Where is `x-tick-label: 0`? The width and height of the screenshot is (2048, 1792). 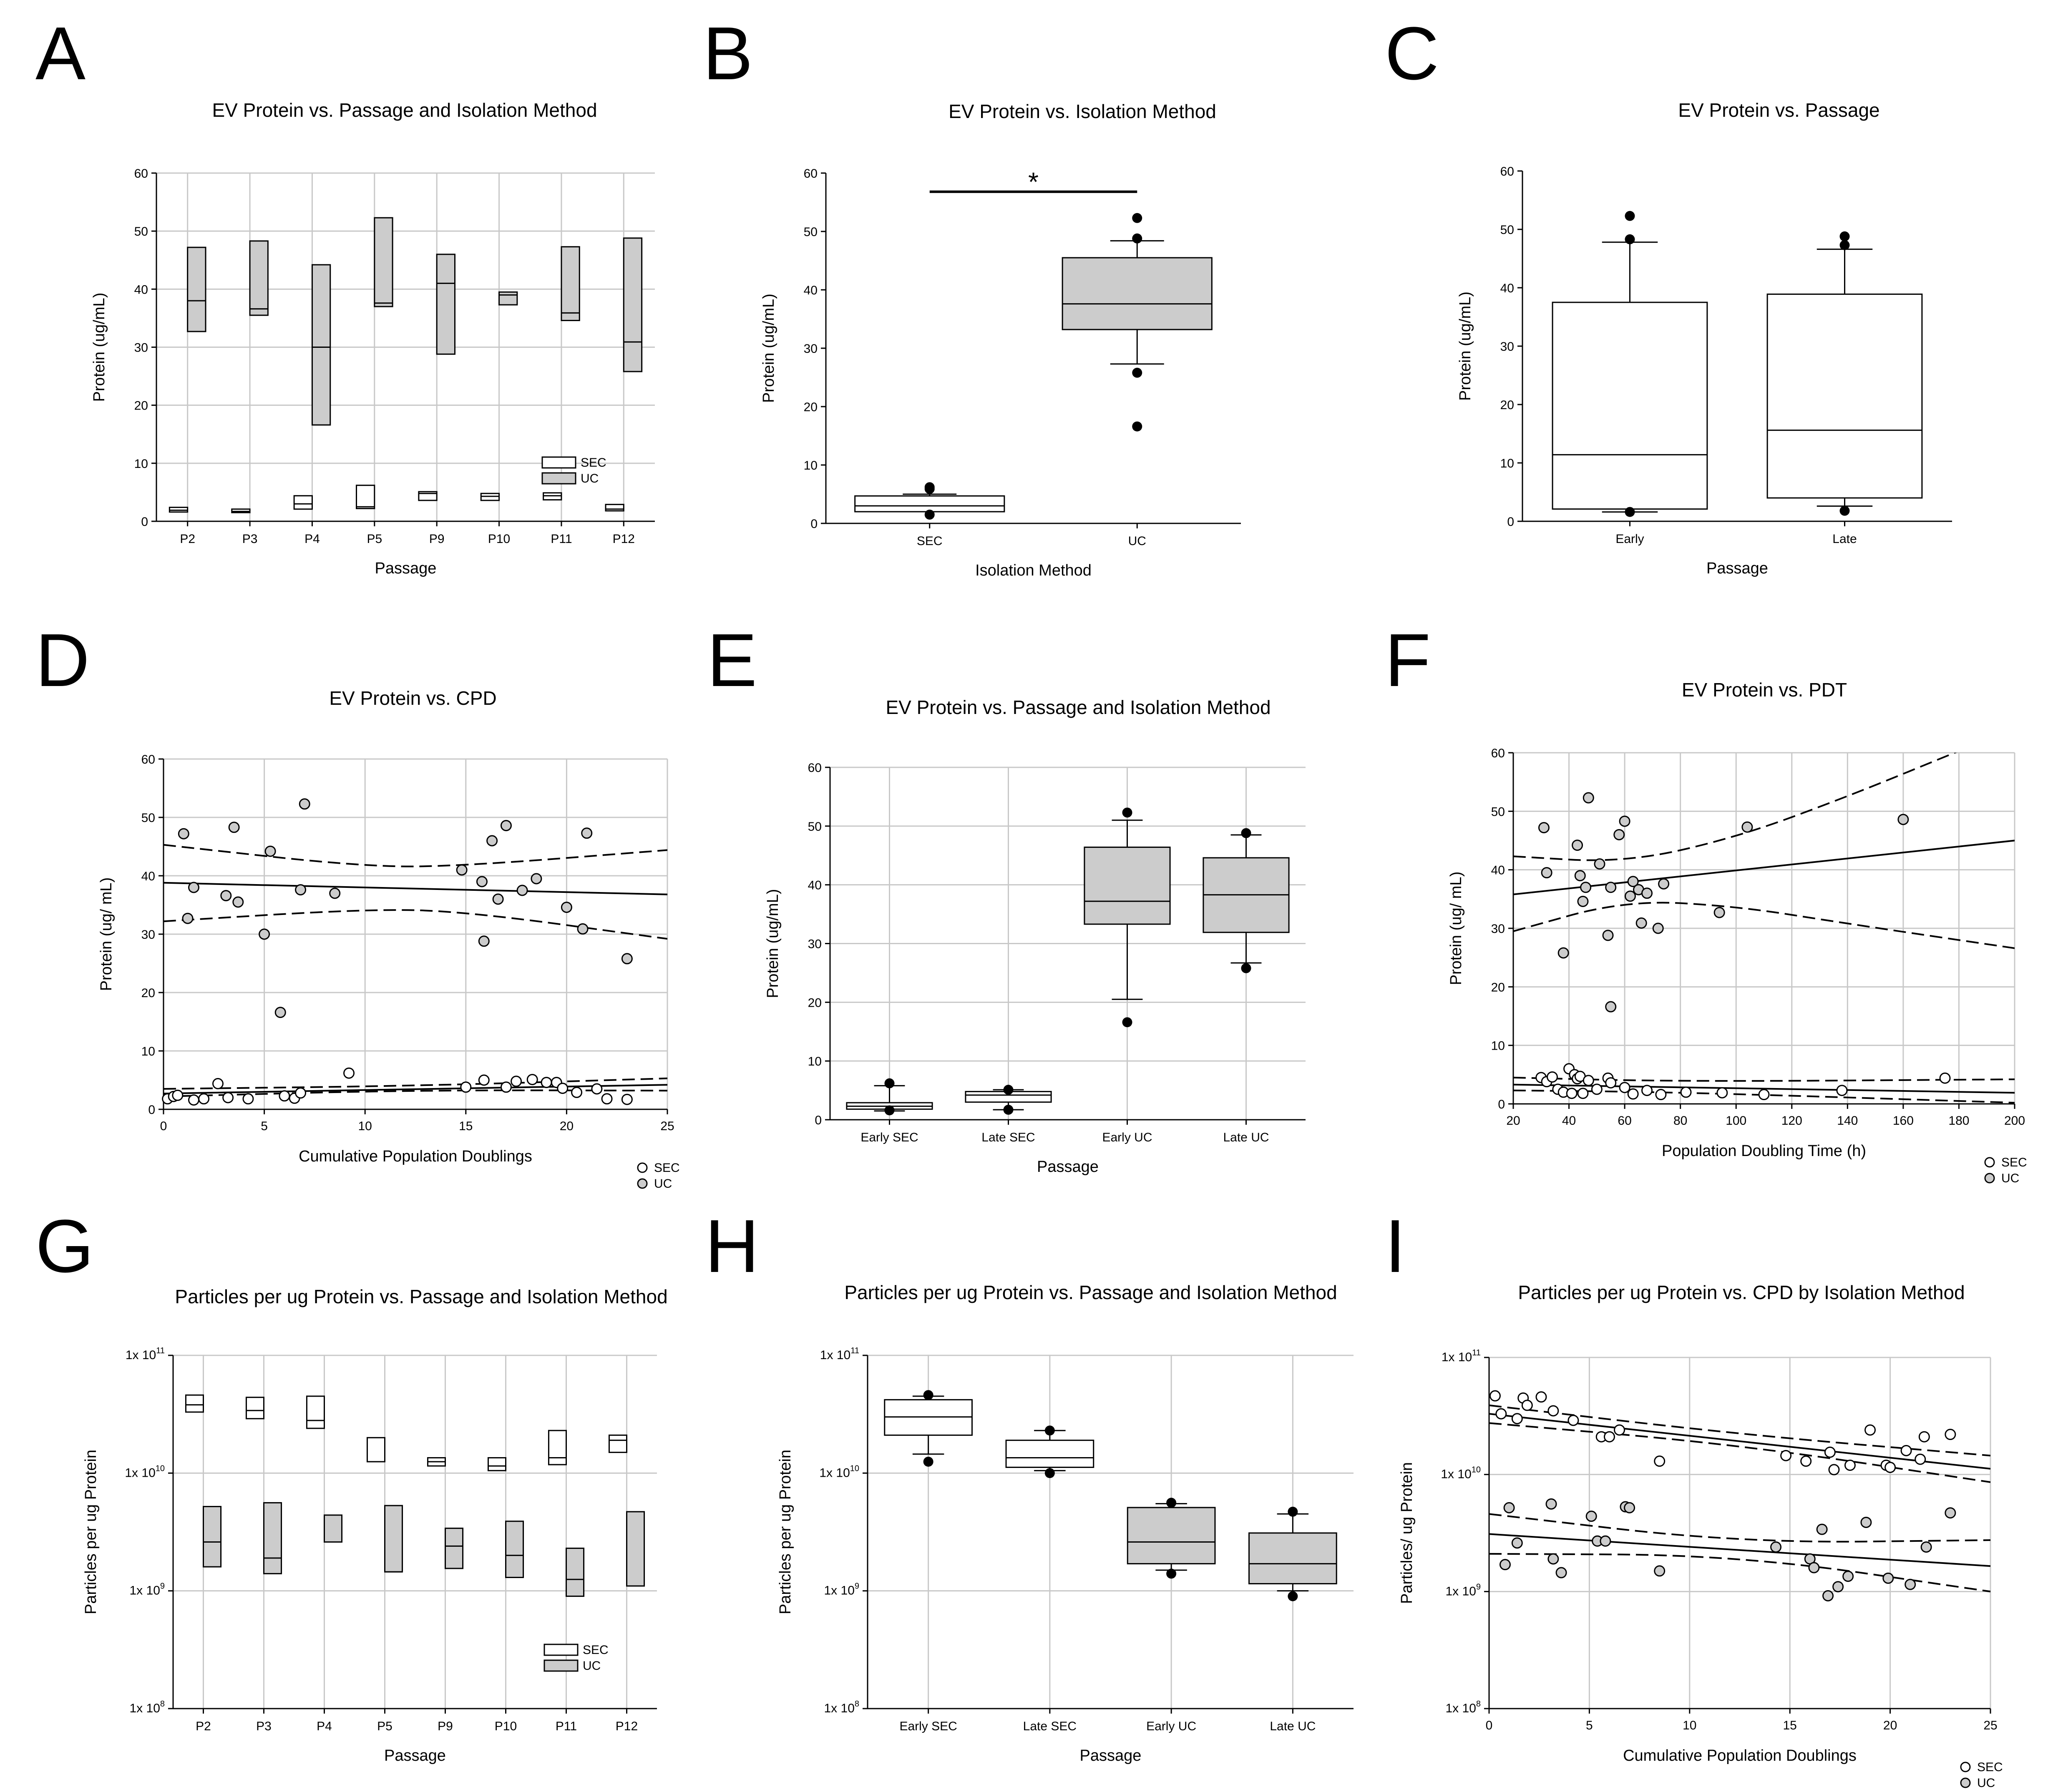
x-tick-label: 0 is located at coordinates (163, 1126).